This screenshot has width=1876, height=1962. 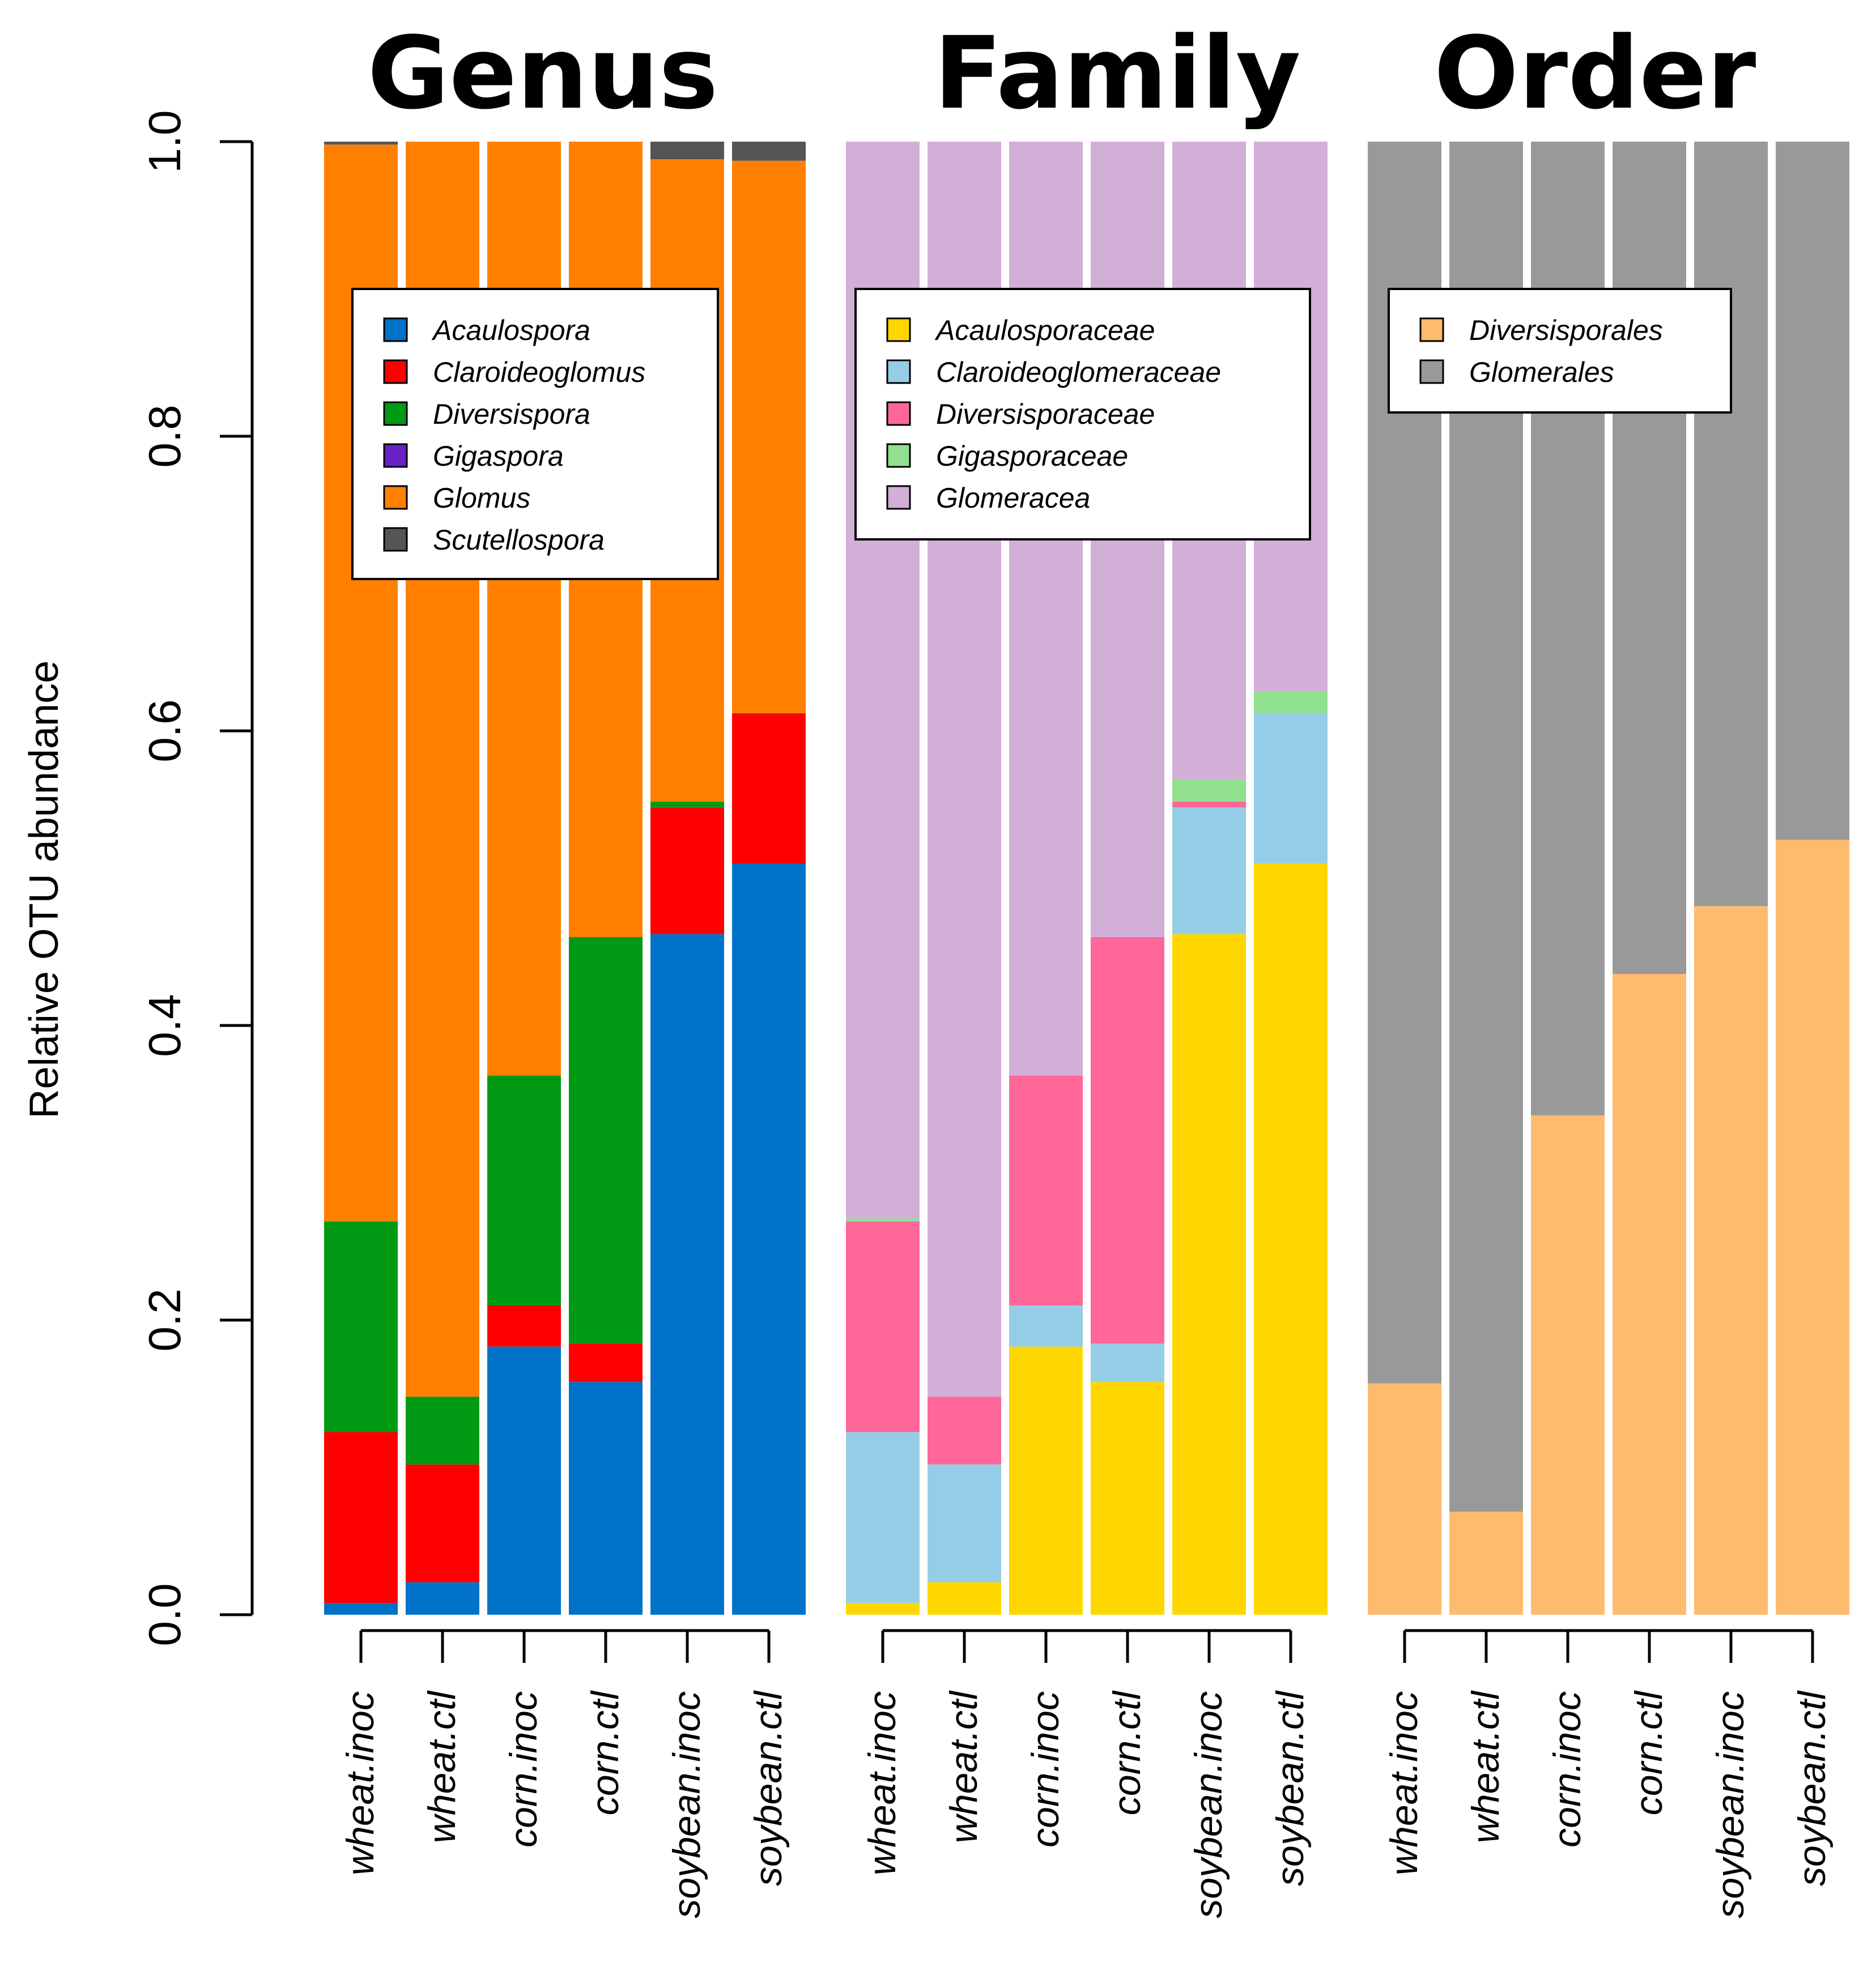 I want to click on legend-swatch-diversisporaceae, so click(x=898, y=413).